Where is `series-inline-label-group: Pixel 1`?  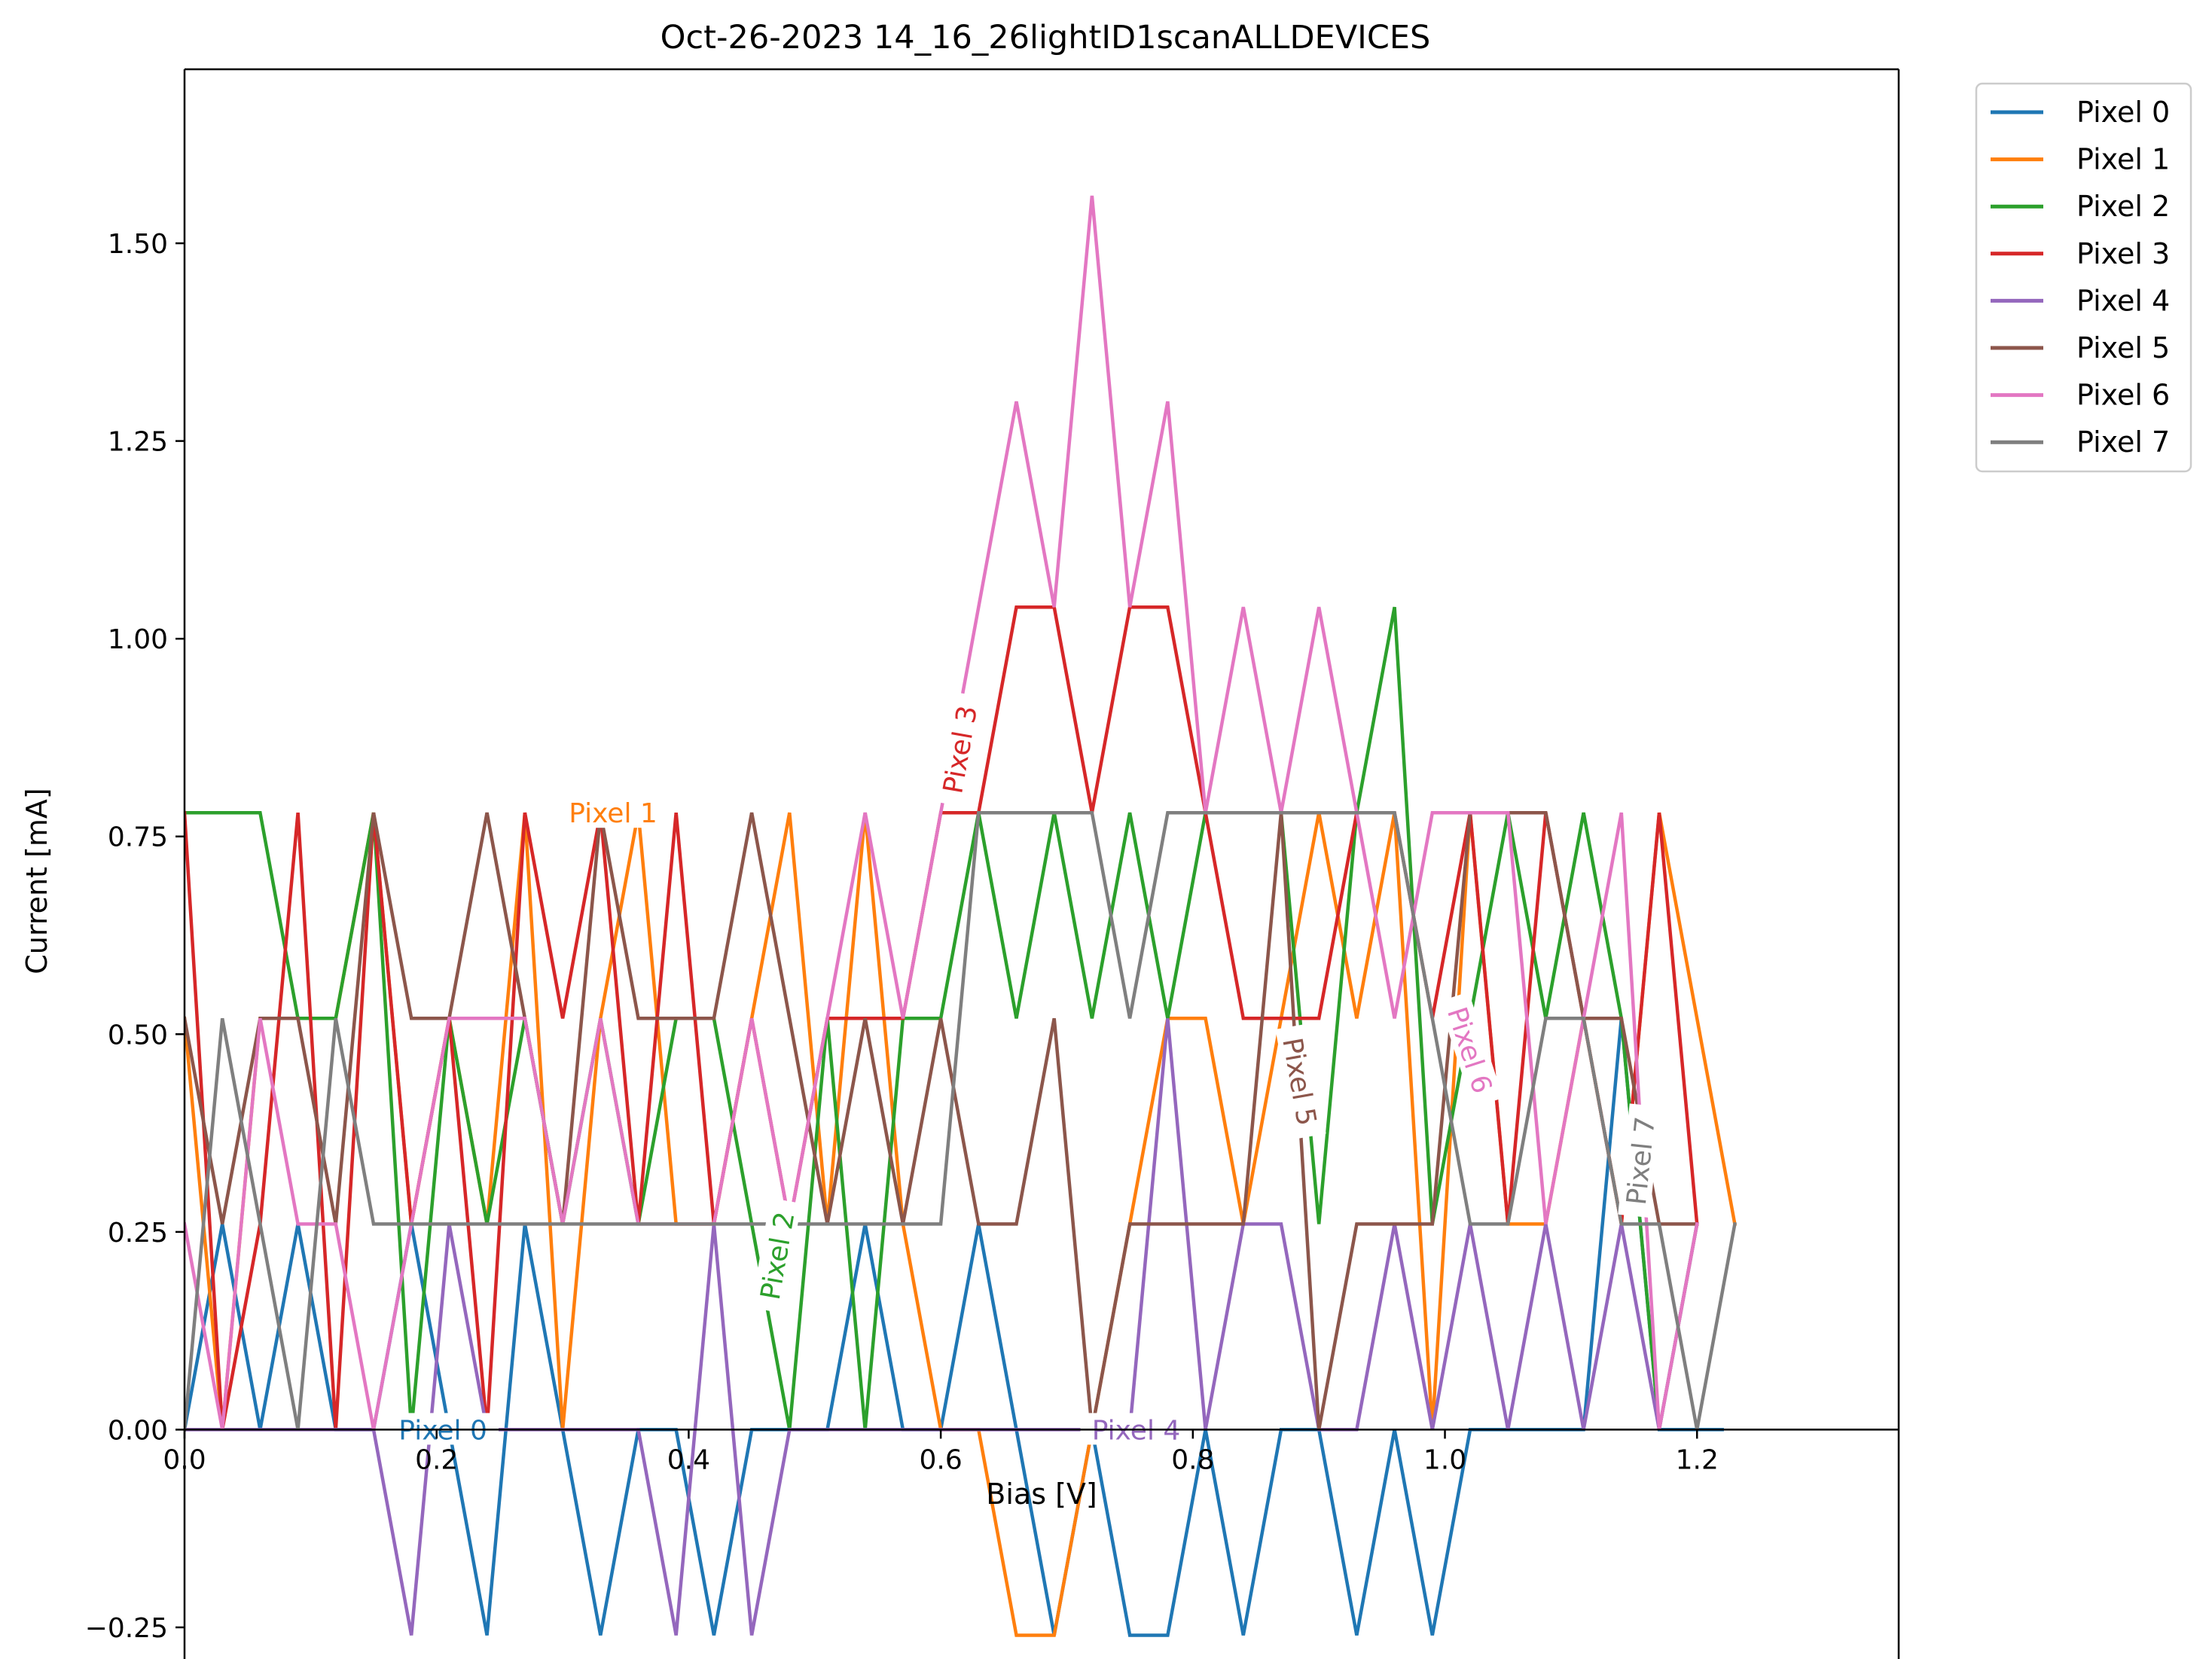 series-inline-label-group: Pixel 1 is located at coordinates (613, 812).